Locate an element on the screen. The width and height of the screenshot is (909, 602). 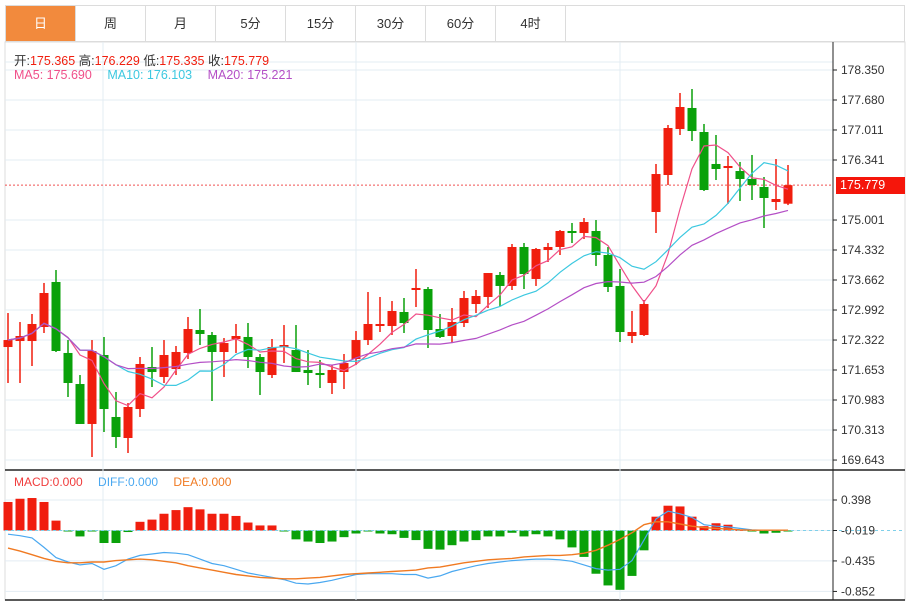
y-tick-label: 171.653 is located at coordinates (863, 370).